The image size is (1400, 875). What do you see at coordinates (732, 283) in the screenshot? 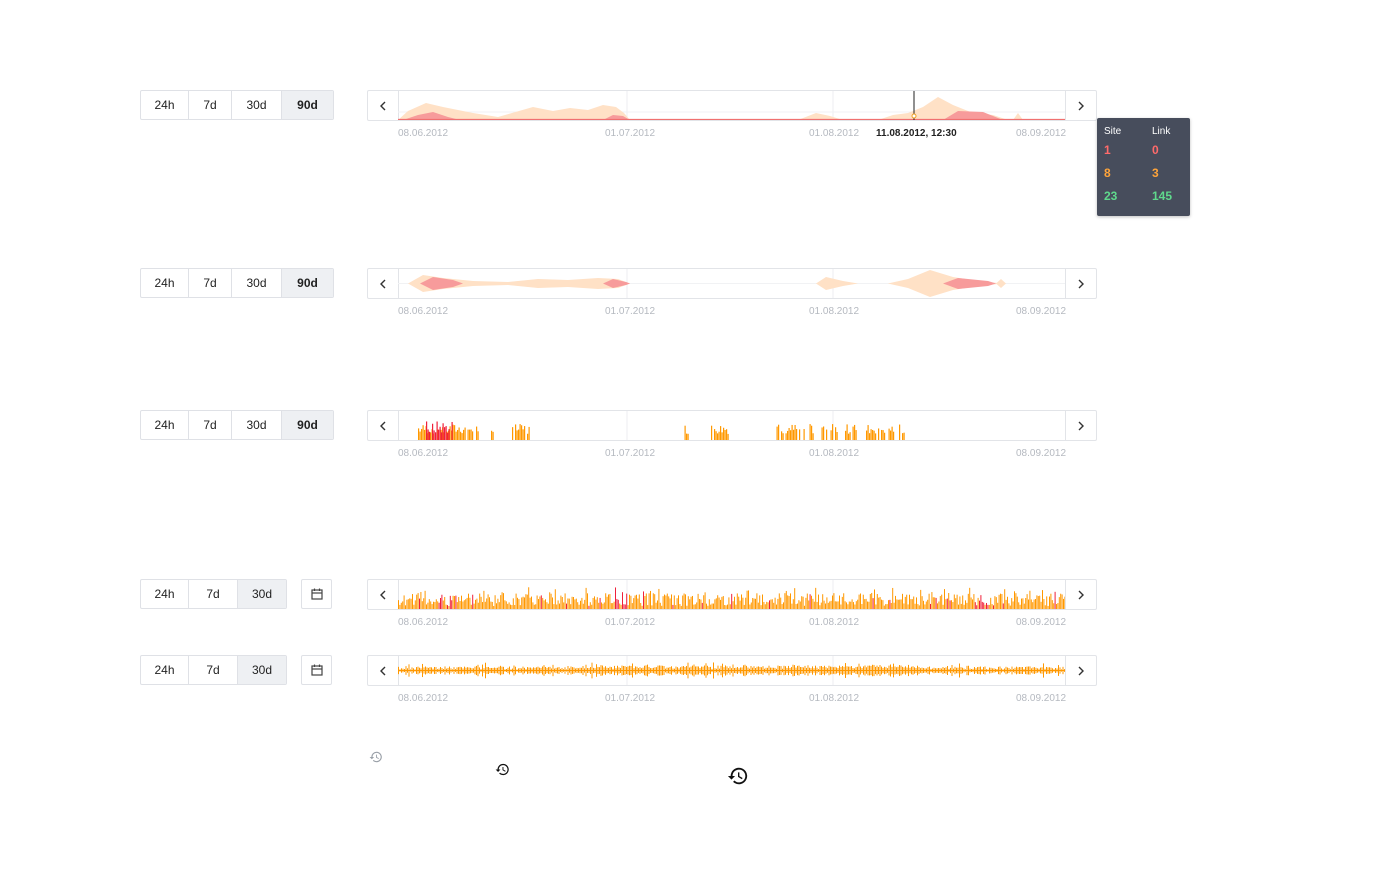
I see `timeline-violin` at bounding box center [732, 283].